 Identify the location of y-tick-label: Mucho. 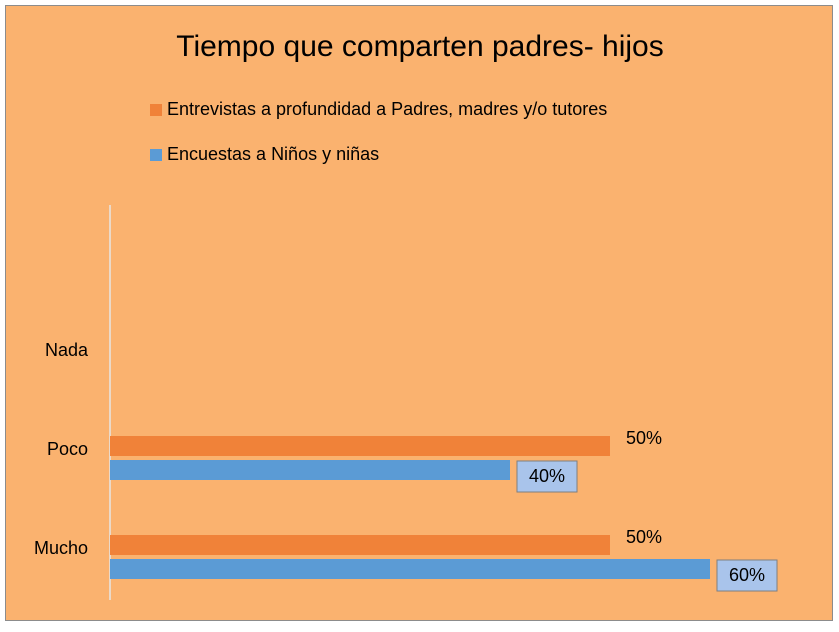
(61, 548).